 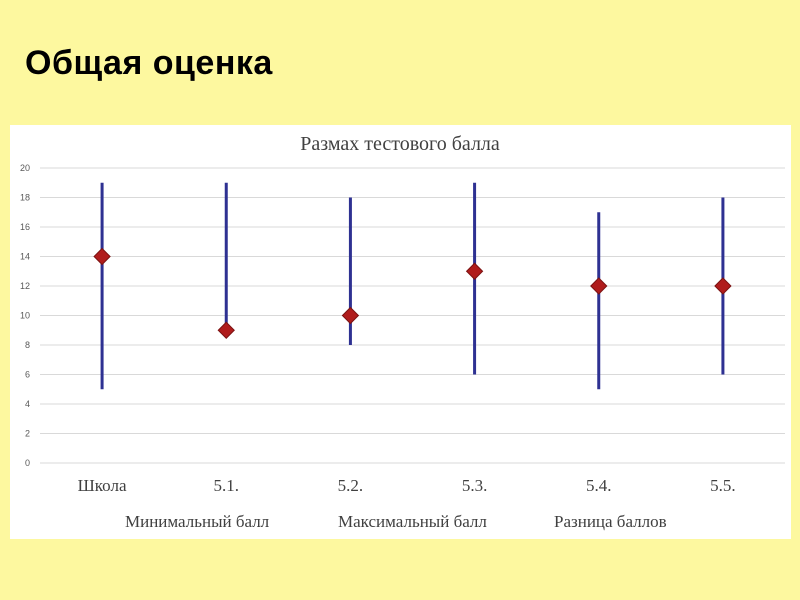 What do you see at coordinates (723, 485) in the screenshot?
I see `x-tick-label: 5.5.` at bounding box center [723, 485].